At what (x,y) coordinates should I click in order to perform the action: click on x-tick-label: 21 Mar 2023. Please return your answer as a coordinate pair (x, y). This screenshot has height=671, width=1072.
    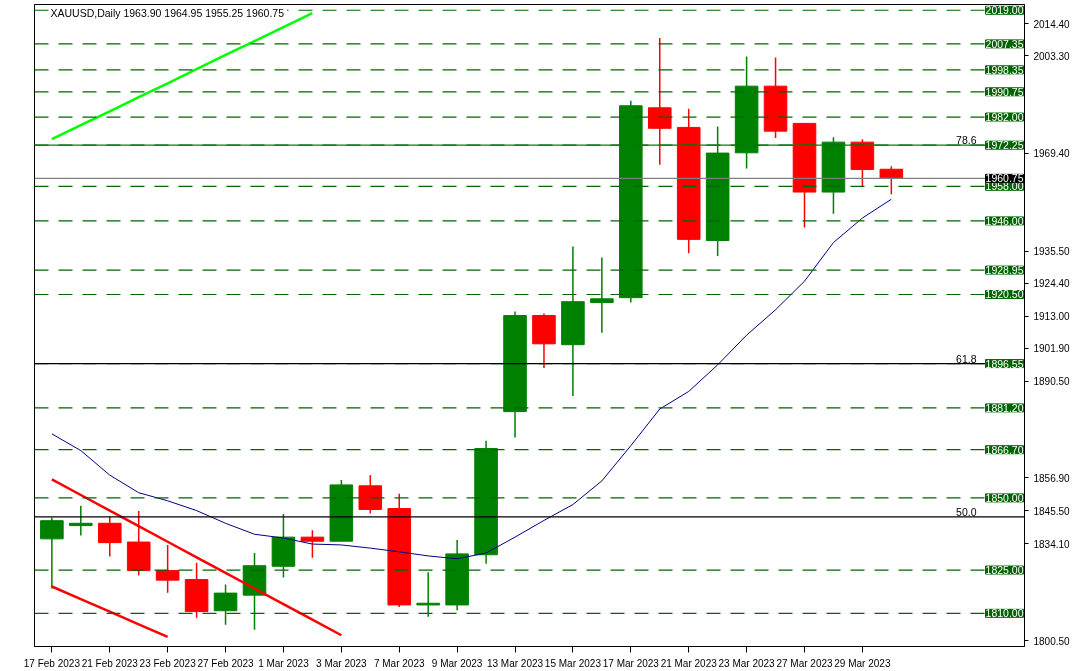
    Looking at the image, I should click on (689, 663).